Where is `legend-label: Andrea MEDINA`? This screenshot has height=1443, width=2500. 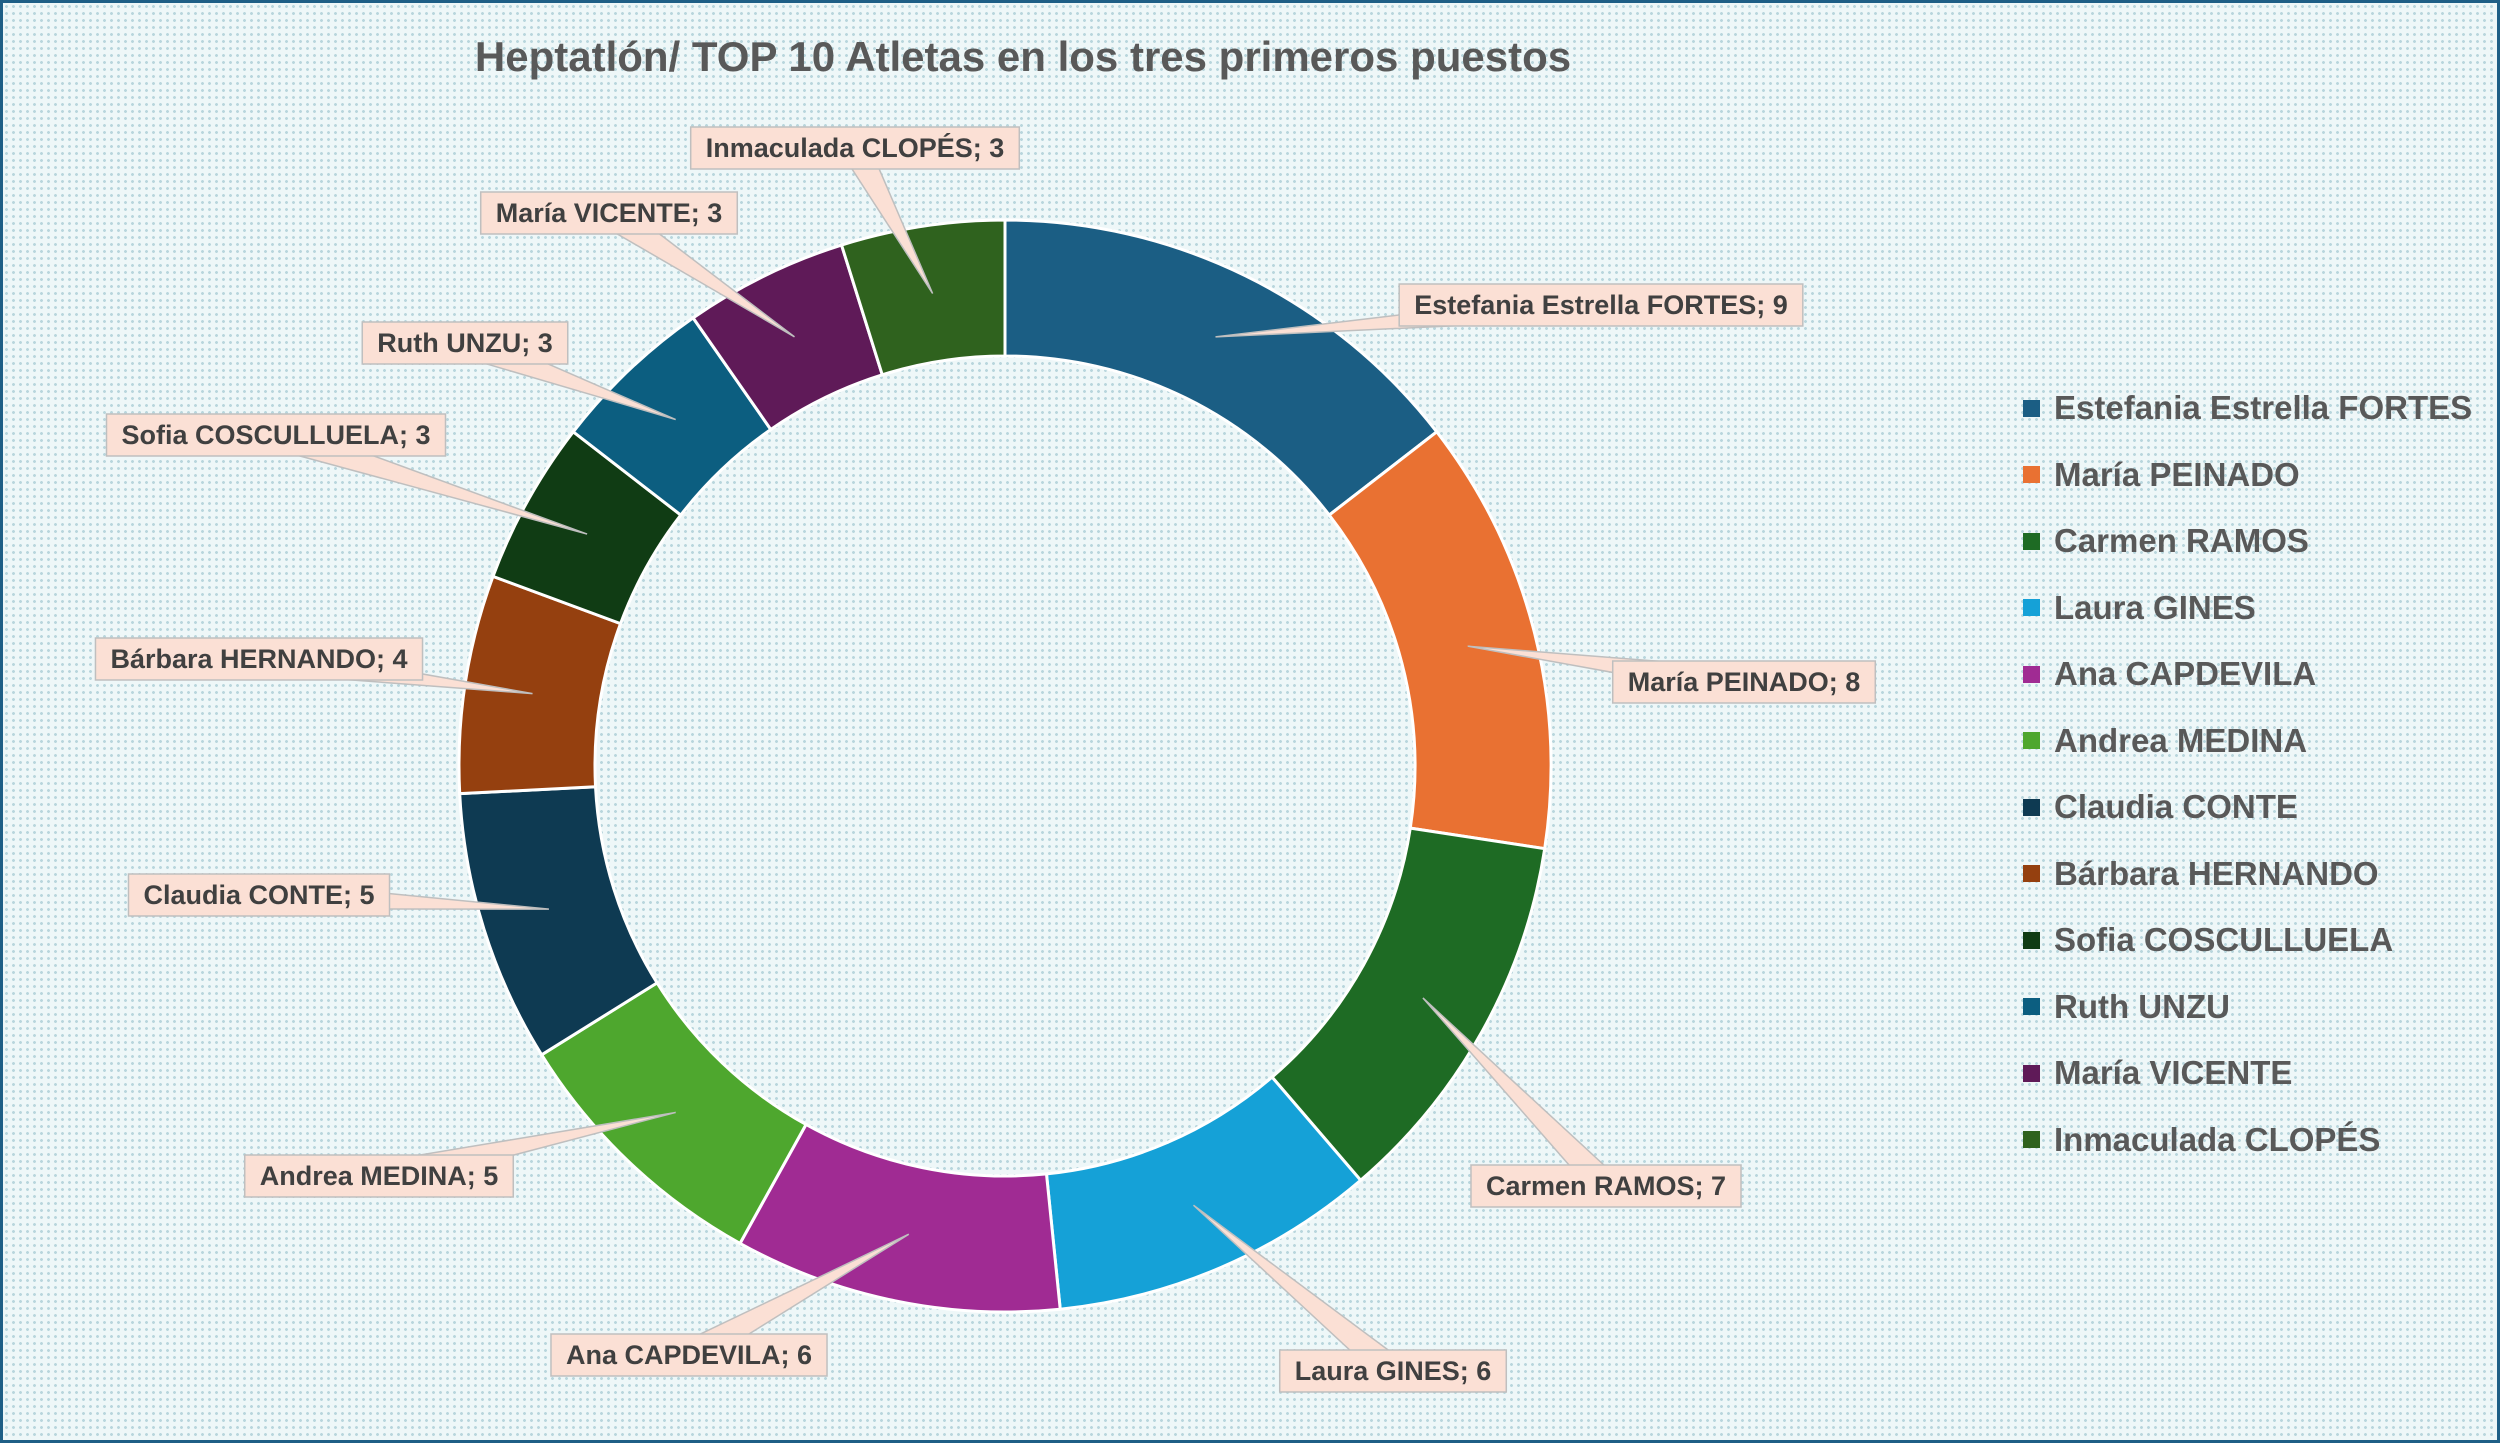
legend-label: Andrea MEDINA is located at coordinates (2181, 740).